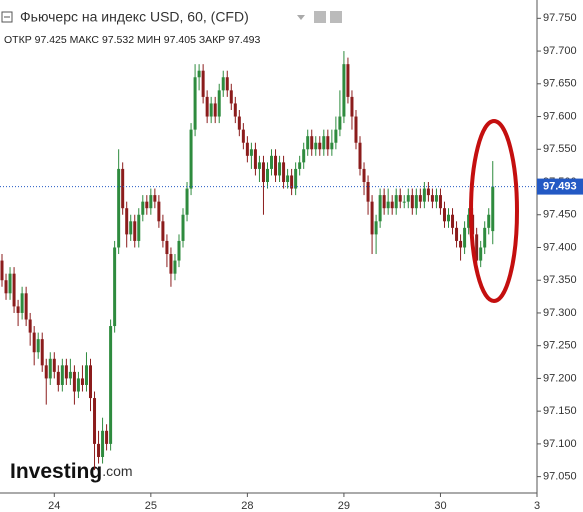 The height and width of the screenshot is (512, 583). I want to click on x-tick-label: 3, so click(537, 506).